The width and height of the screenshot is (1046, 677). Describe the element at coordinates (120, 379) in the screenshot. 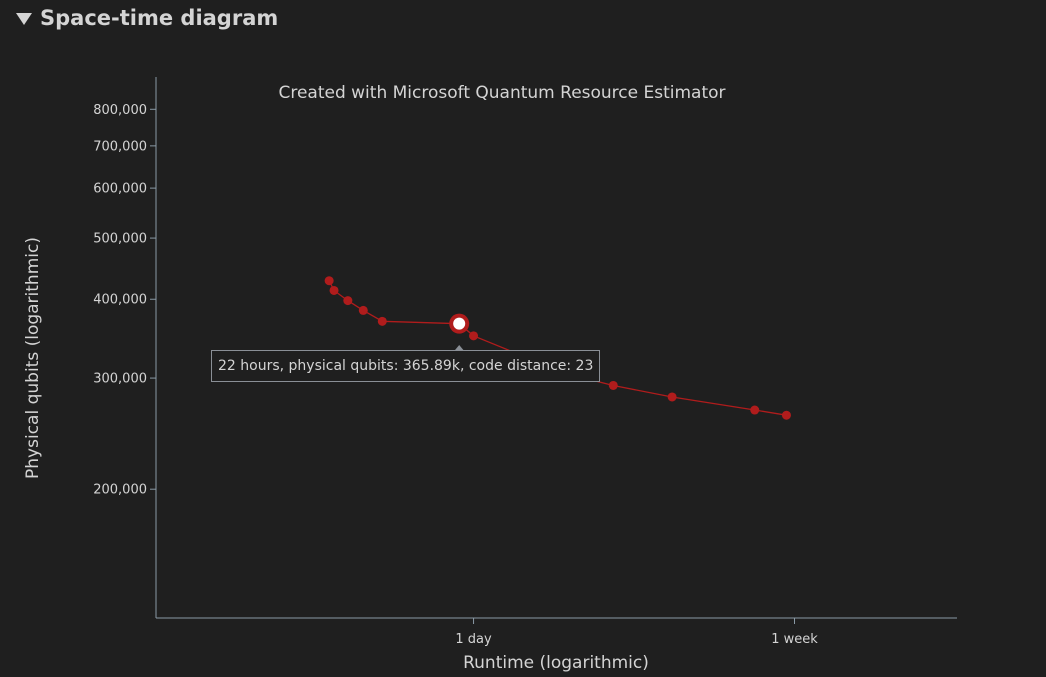

I see `y-tick-label: 300,000` at that location.